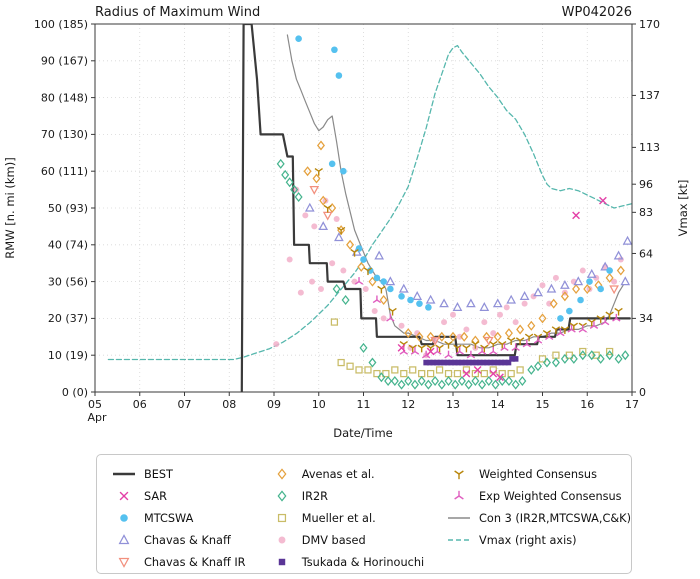 The width and height of the screenshot is (700, 579). I want to click on legend-label-mueller: Mueller et al., so click(338, 518).